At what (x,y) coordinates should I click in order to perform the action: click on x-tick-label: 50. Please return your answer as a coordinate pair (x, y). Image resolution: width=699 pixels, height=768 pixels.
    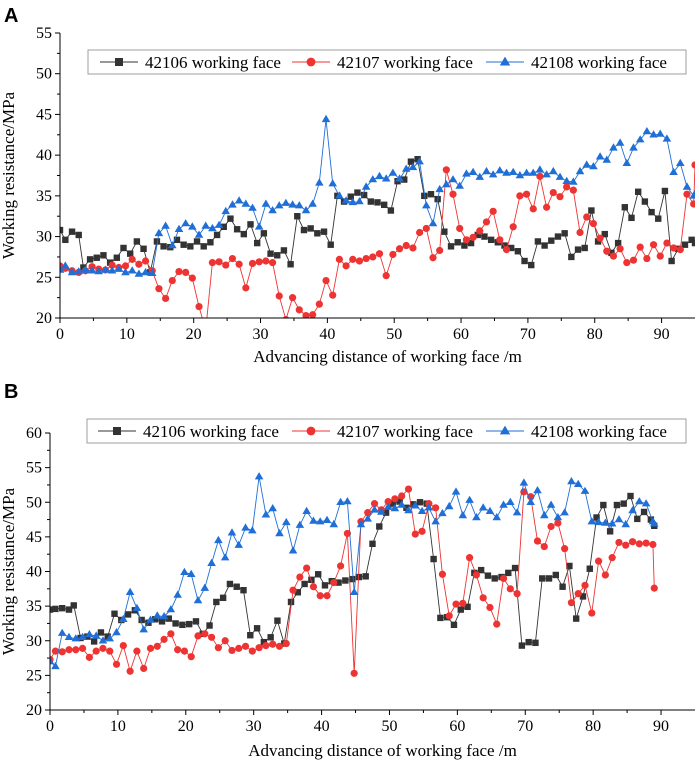
    Looking at the image, I should click on (389, 726).